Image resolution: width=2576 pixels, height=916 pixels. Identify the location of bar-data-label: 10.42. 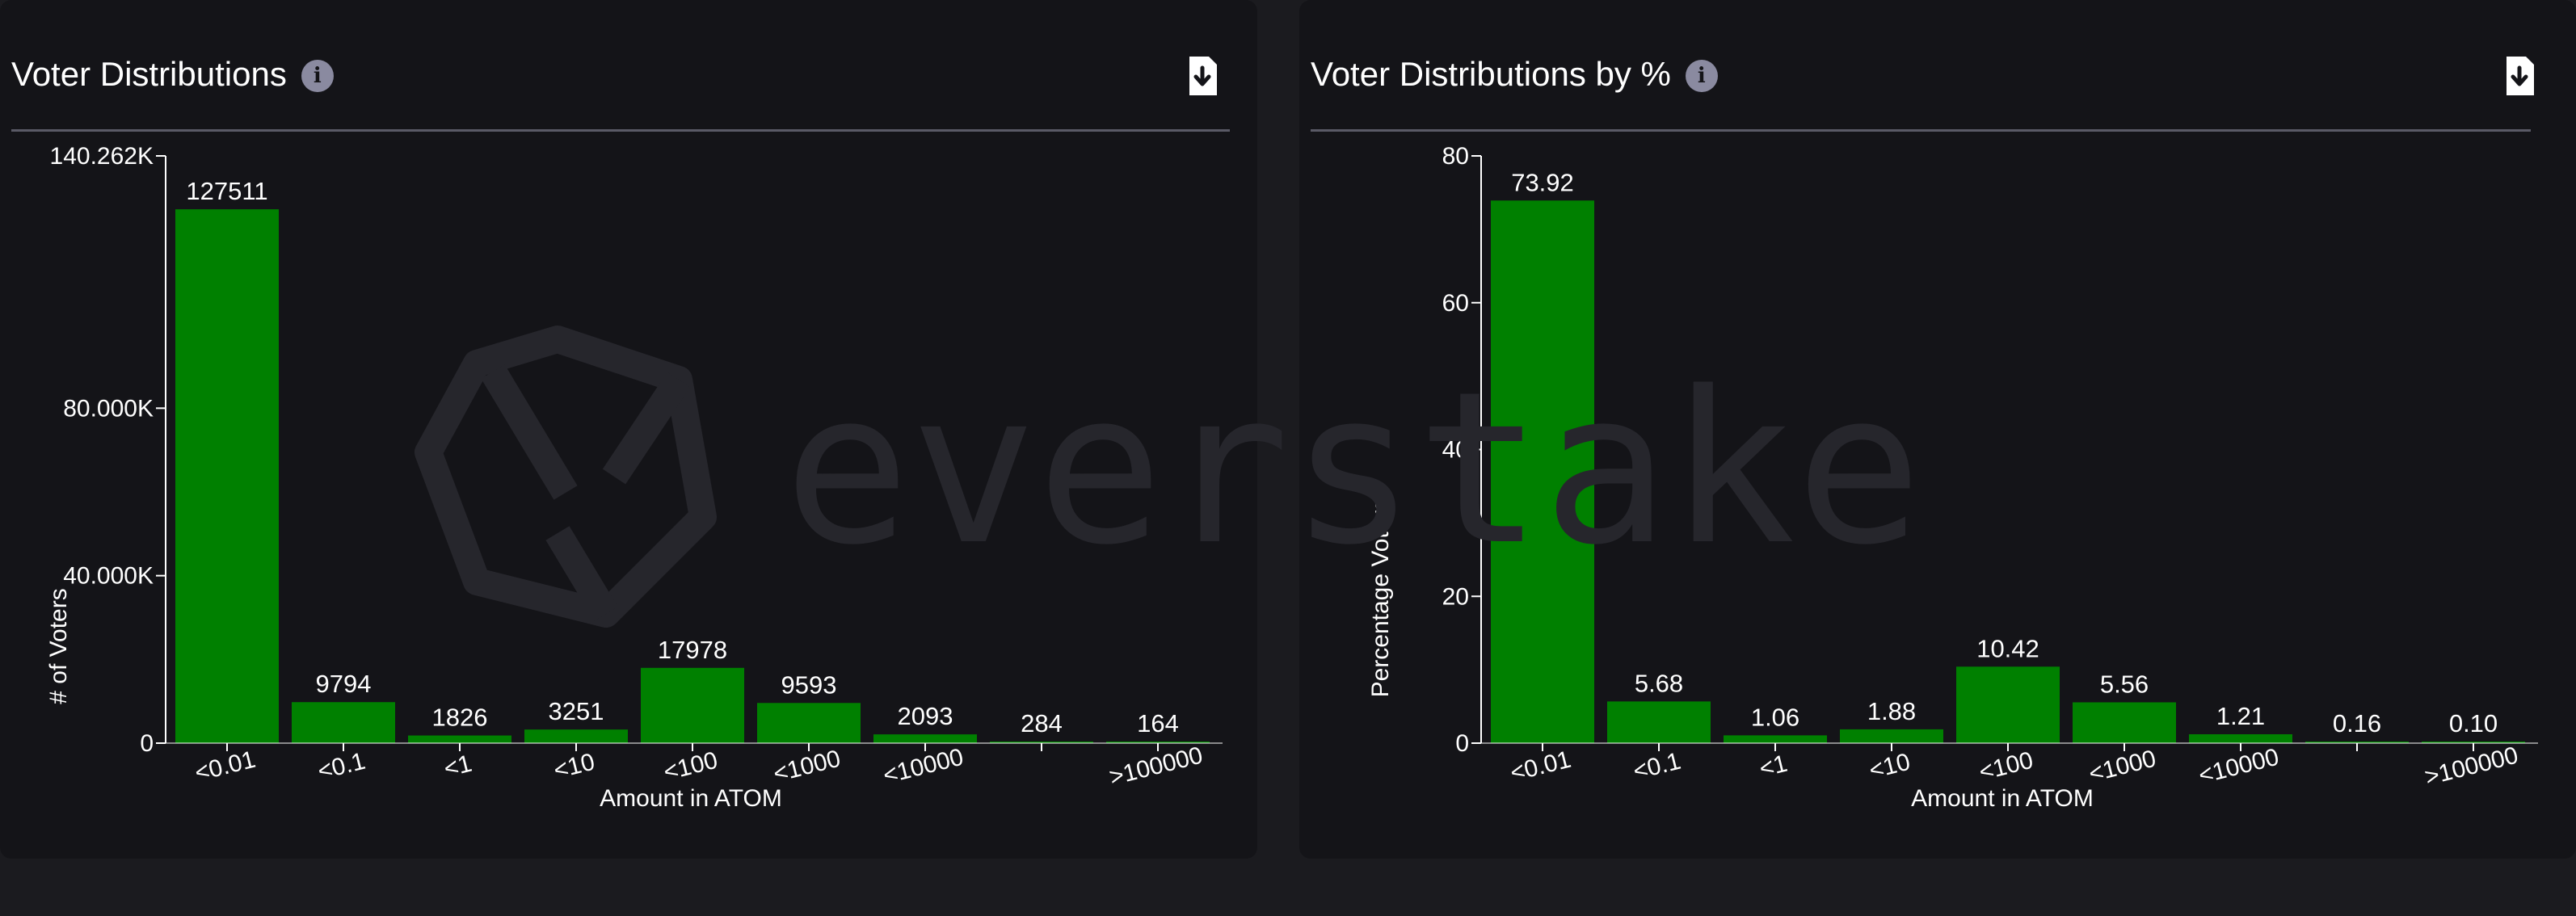
(2007, 648).